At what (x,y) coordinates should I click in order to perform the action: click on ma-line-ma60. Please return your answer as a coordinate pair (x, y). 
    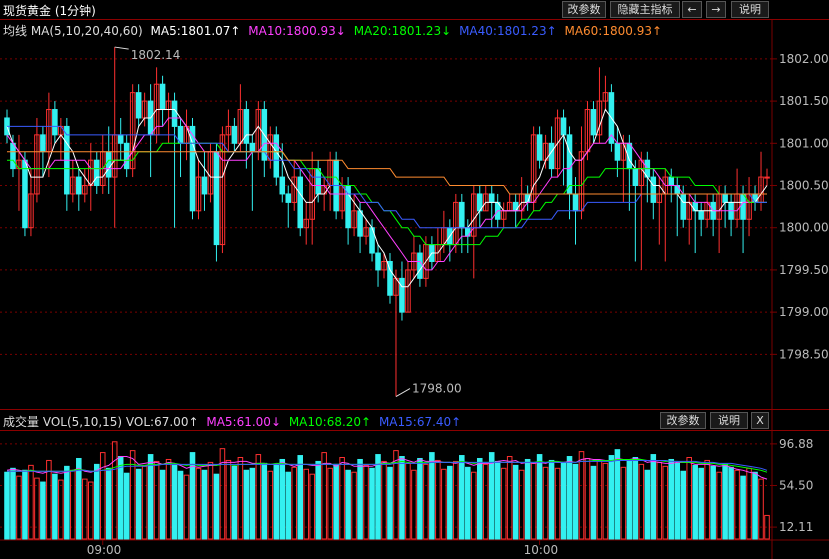
    Looking at the image, I should click on (387, 173).